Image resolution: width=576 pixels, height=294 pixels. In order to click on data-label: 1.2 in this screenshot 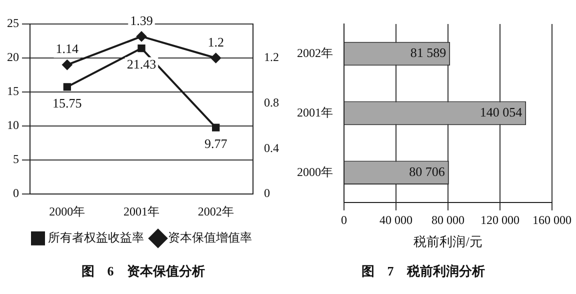, I will do `click(216, 42)`.